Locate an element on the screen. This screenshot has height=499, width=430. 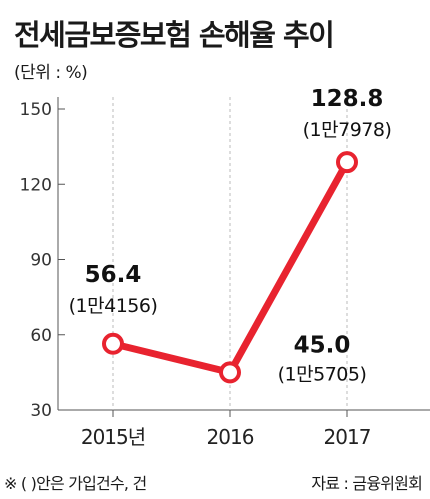
unit-label: (단위 : %) is located at coordinates (51, 73).